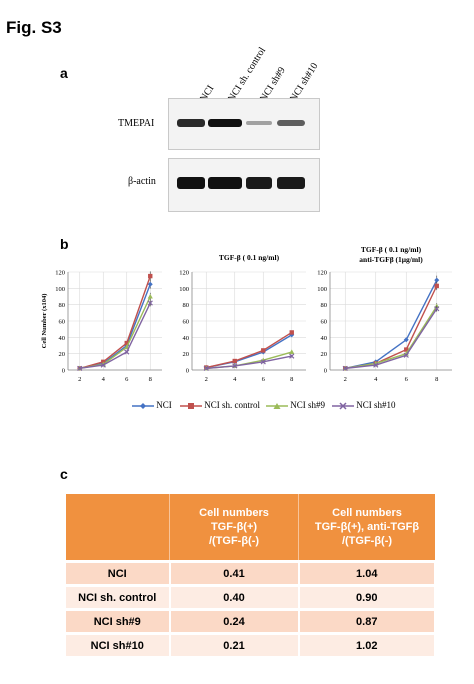  Describe the element at coordinates (34, 27) in the screenshot. I see `figure-title: Fig. S3` at that location.